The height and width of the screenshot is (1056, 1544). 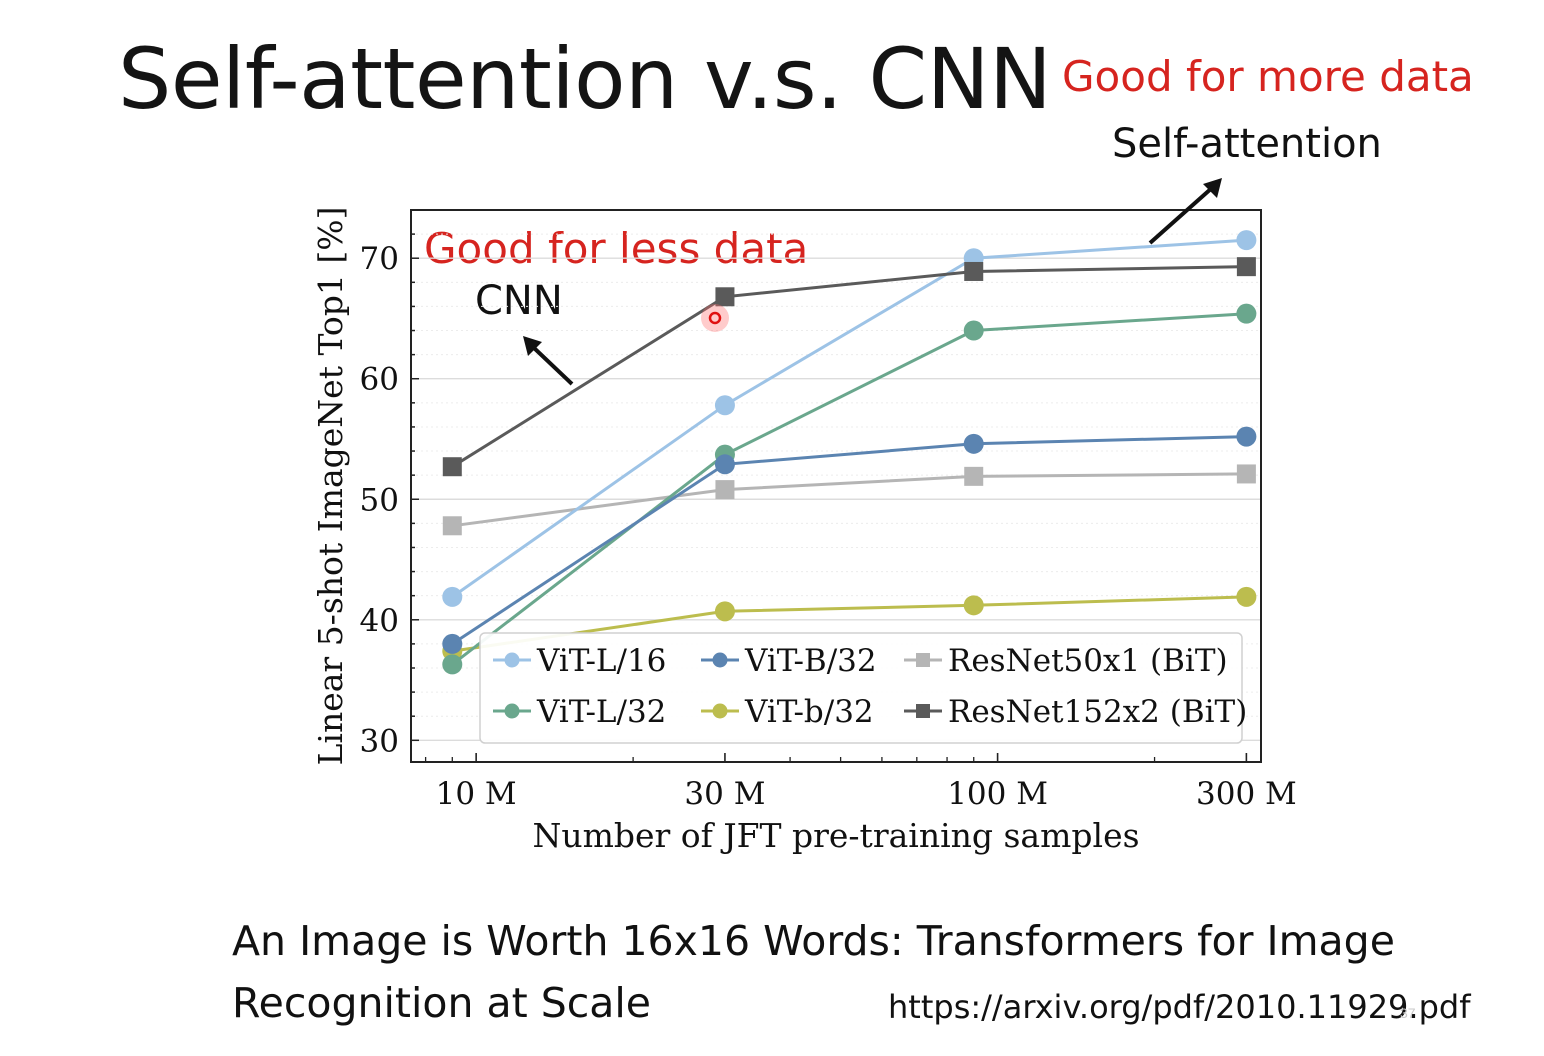 I want to click on y-tick-label: 70, so click(x=379, y=259).